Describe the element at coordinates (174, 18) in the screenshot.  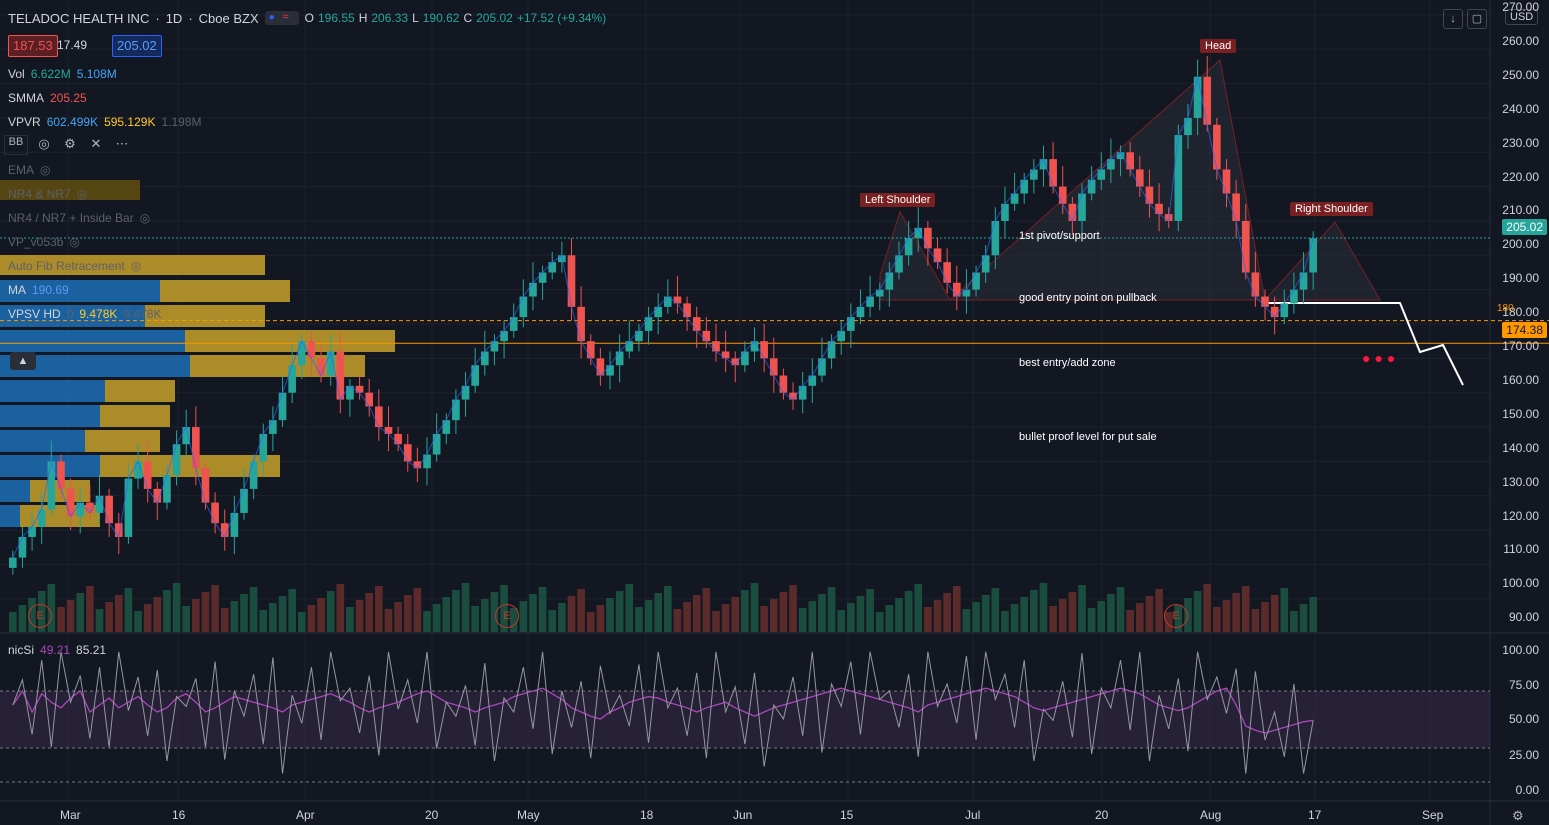
I see `interval-label: 1D` at that location.